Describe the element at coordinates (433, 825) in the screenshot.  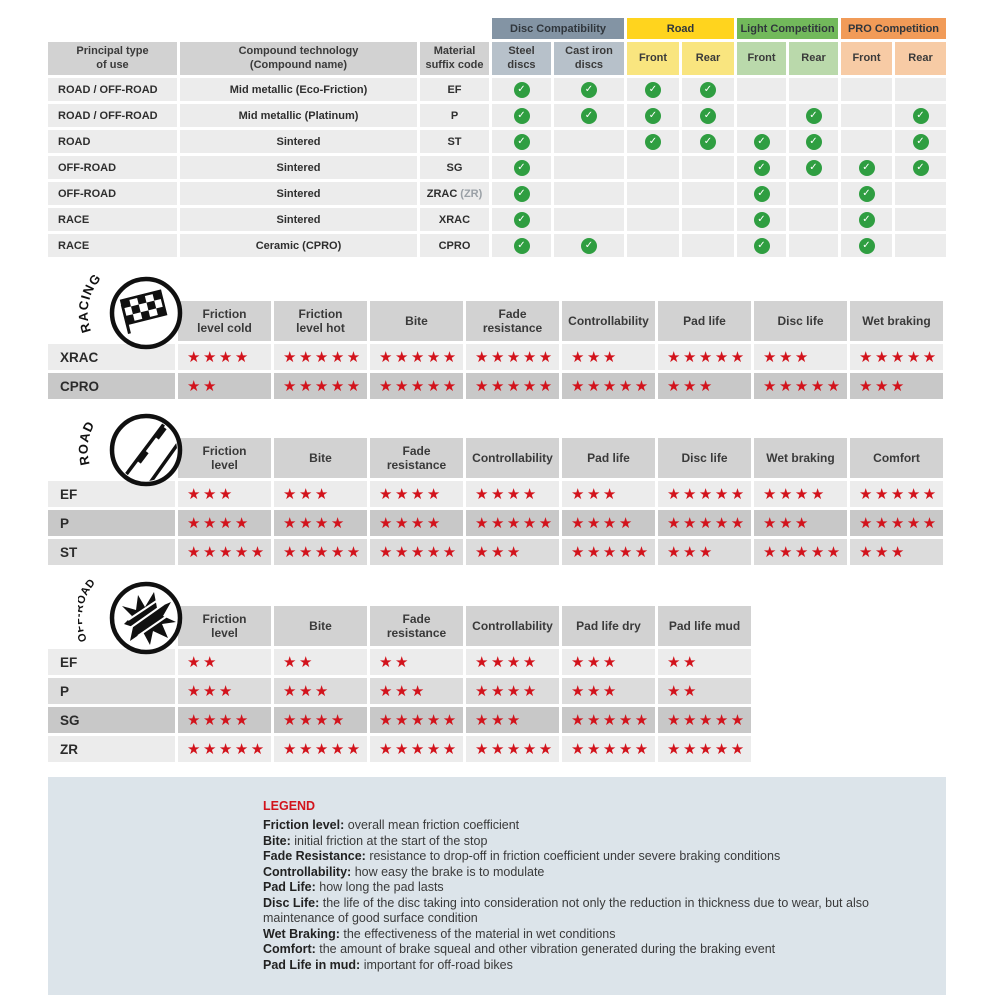
I see `legend-desc: overall mean friction coefficient` at that location.